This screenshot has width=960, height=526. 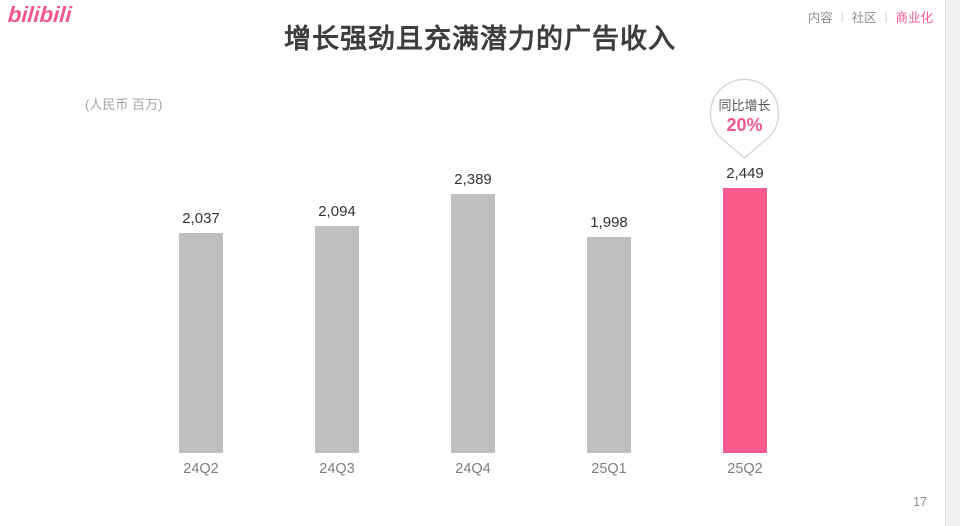 I want to click on balloon-pin-shape, so click(x=744, y=118).